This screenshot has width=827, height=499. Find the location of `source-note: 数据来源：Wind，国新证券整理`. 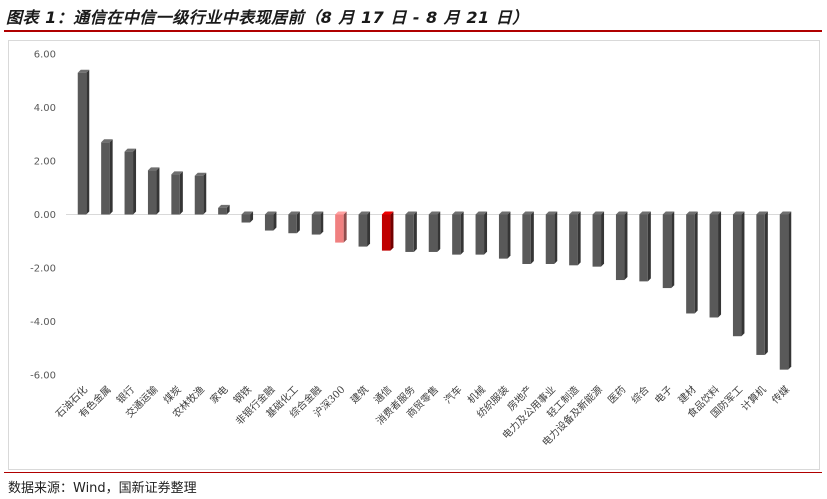

source-note: 数据来源：Wind，国新证券整理 is located at coordinates (102, 488).